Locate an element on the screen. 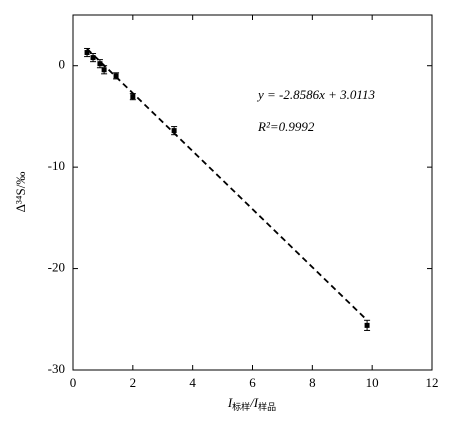 The width and height of the screenshot is (449, 426). y-tick-label: -10 is located at coordinates (56, 165).